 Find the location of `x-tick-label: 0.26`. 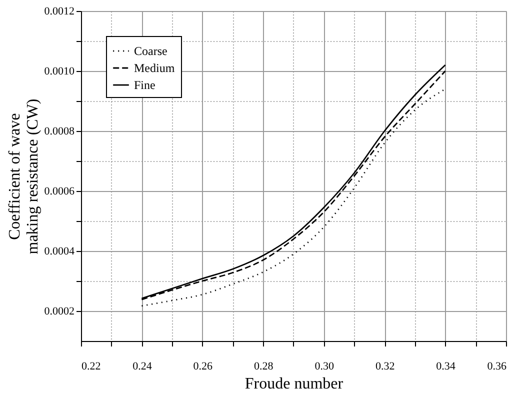

x-tick-label: 0.26 is located at coordinates (203, 366).